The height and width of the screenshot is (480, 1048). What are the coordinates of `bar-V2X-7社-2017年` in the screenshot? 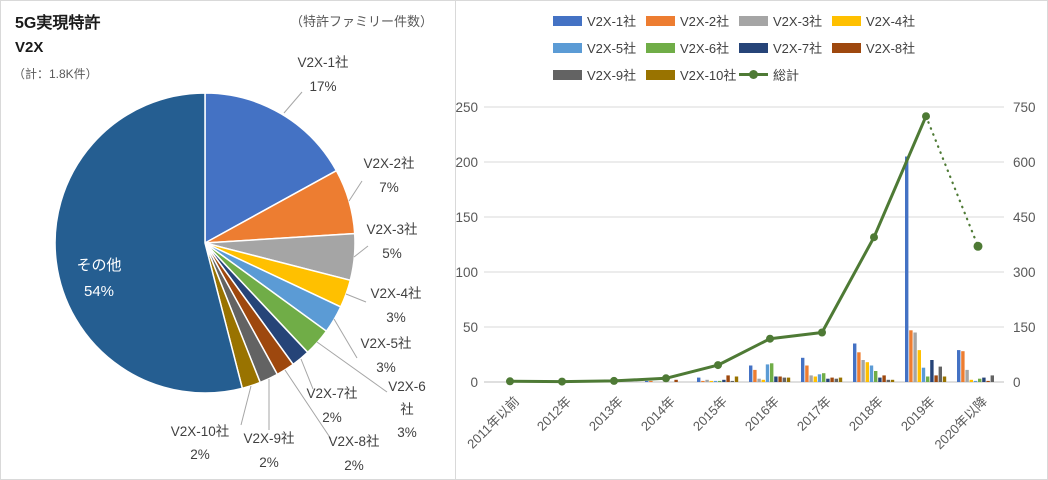 It's located at (828, 380).